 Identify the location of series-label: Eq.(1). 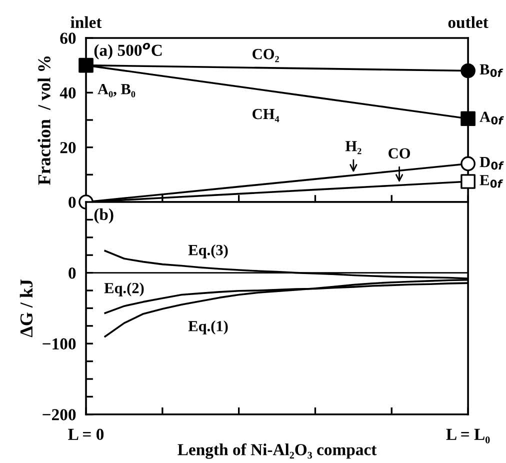
(208, 327).